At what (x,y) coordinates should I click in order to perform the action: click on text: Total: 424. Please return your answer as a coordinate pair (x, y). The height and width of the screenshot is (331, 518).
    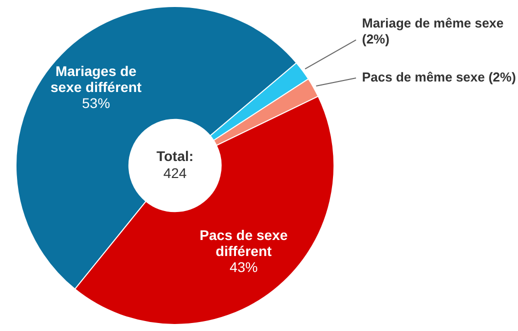
    Looking at the image, I should click on (175, 164).